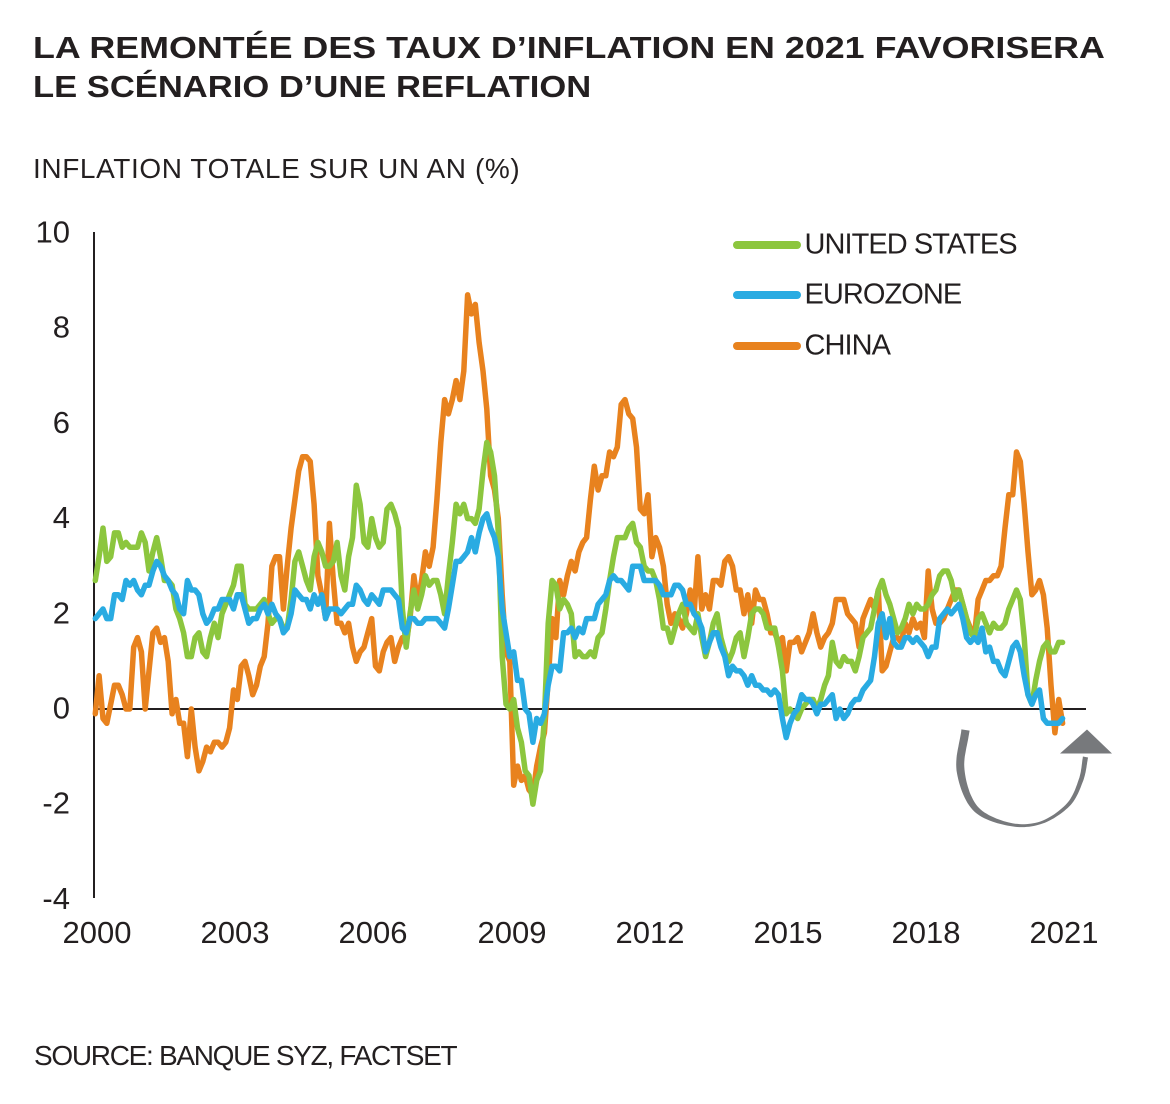 The width and height of the screenshot is (1170, 1104). What do you see at coordinates (61, 327) in the screenshot?
I see `svg-text: 8` at bounding box center [61, 327].